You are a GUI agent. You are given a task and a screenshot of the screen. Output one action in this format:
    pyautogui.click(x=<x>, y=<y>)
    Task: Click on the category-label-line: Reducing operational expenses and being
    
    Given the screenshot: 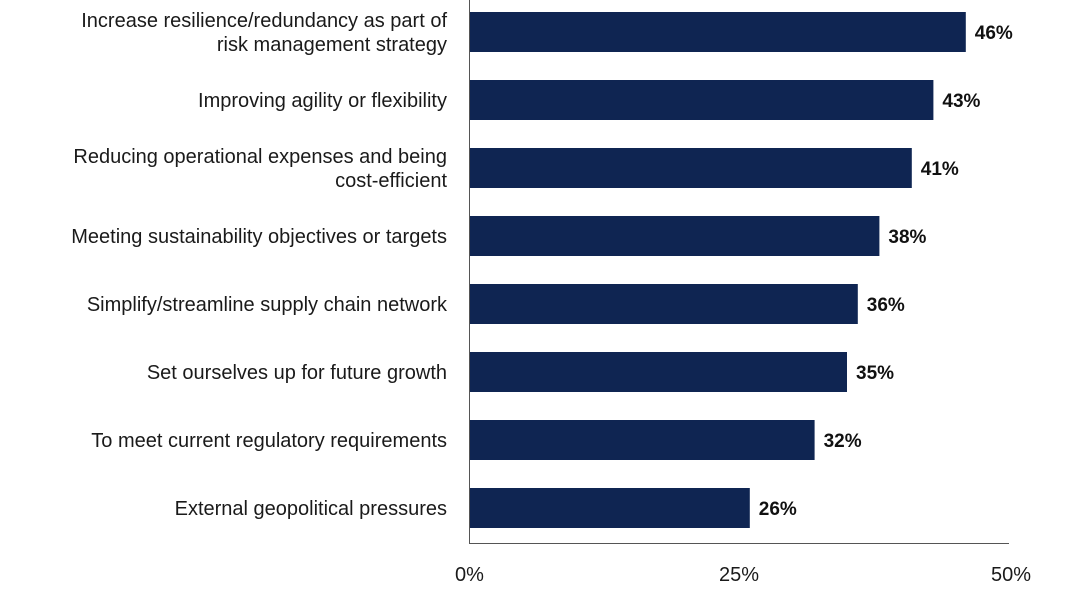 What is the action you would take?
    pyautogui.click(x=260, y=157)
    